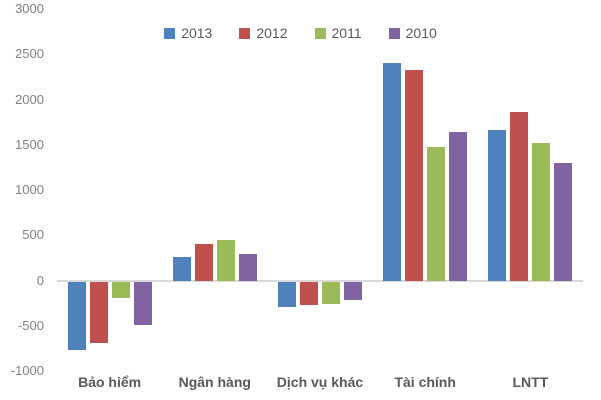 The width and height of the screenshot is (601, 400). I want to click on bar-2010-cat3, so click(458, 206).